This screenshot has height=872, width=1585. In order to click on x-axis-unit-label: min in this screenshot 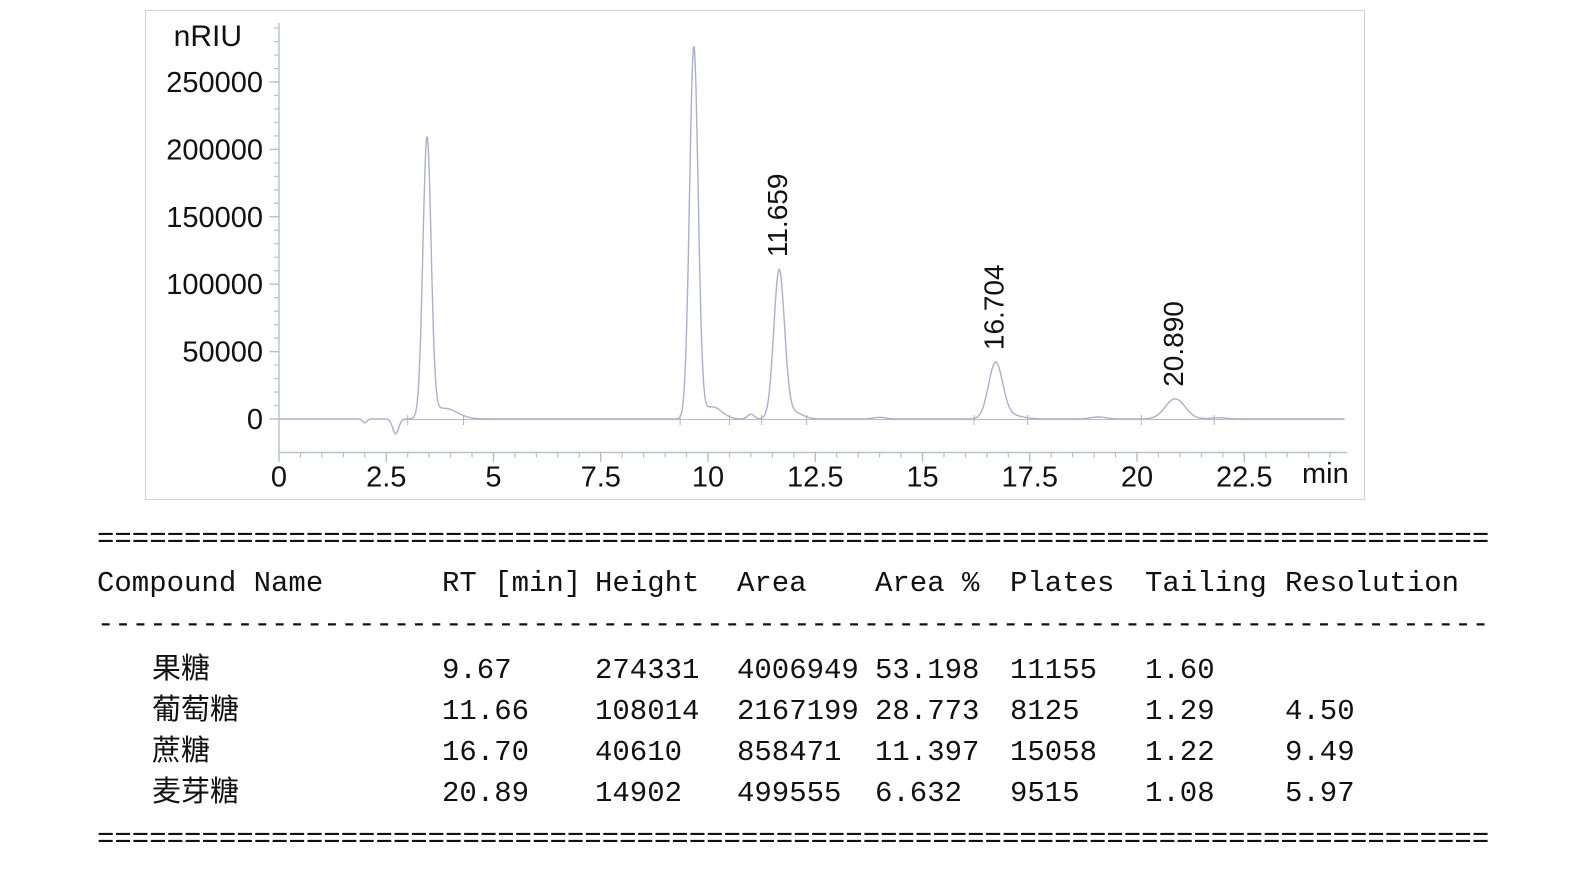, I will do `click(1325, 474)`.